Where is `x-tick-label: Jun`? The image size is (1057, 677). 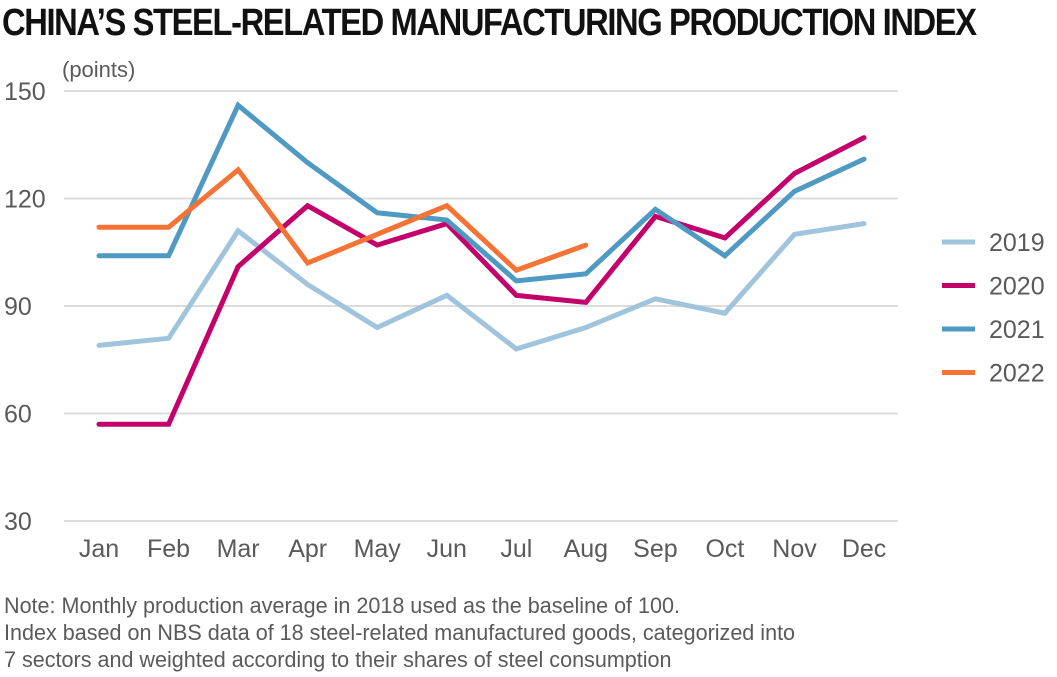 x-tick-label: Jun is located at coordinates (447, 549).